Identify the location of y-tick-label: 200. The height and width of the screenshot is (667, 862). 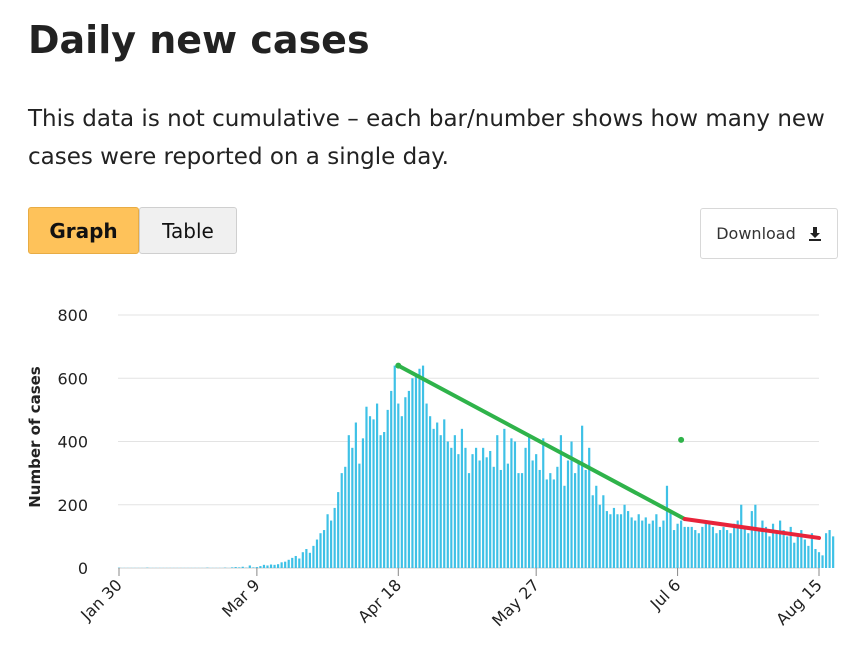
(72, 505).